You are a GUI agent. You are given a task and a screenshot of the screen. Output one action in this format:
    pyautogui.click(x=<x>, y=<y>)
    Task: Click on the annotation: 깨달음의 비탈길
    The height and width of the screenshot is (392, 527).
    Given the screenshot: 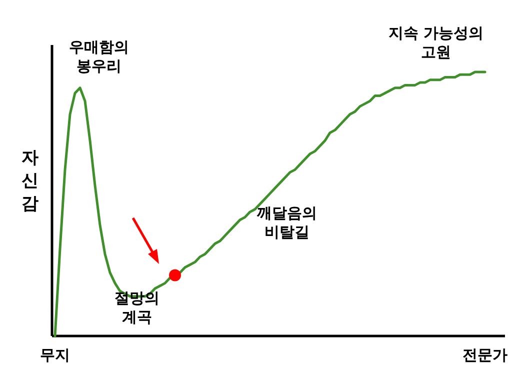 What is the action you would take?
    pyautogui.click(x=286, y=222)
    